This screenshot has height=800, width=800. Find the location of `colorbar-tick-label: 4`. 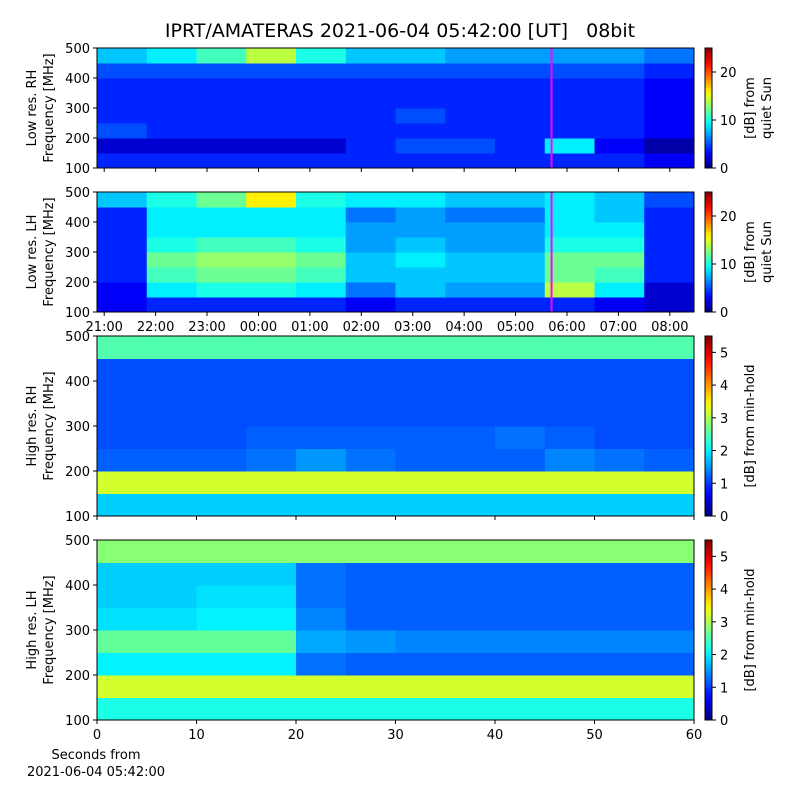

colorbar-tick-label: 4 is located at coordinates (724, 590).